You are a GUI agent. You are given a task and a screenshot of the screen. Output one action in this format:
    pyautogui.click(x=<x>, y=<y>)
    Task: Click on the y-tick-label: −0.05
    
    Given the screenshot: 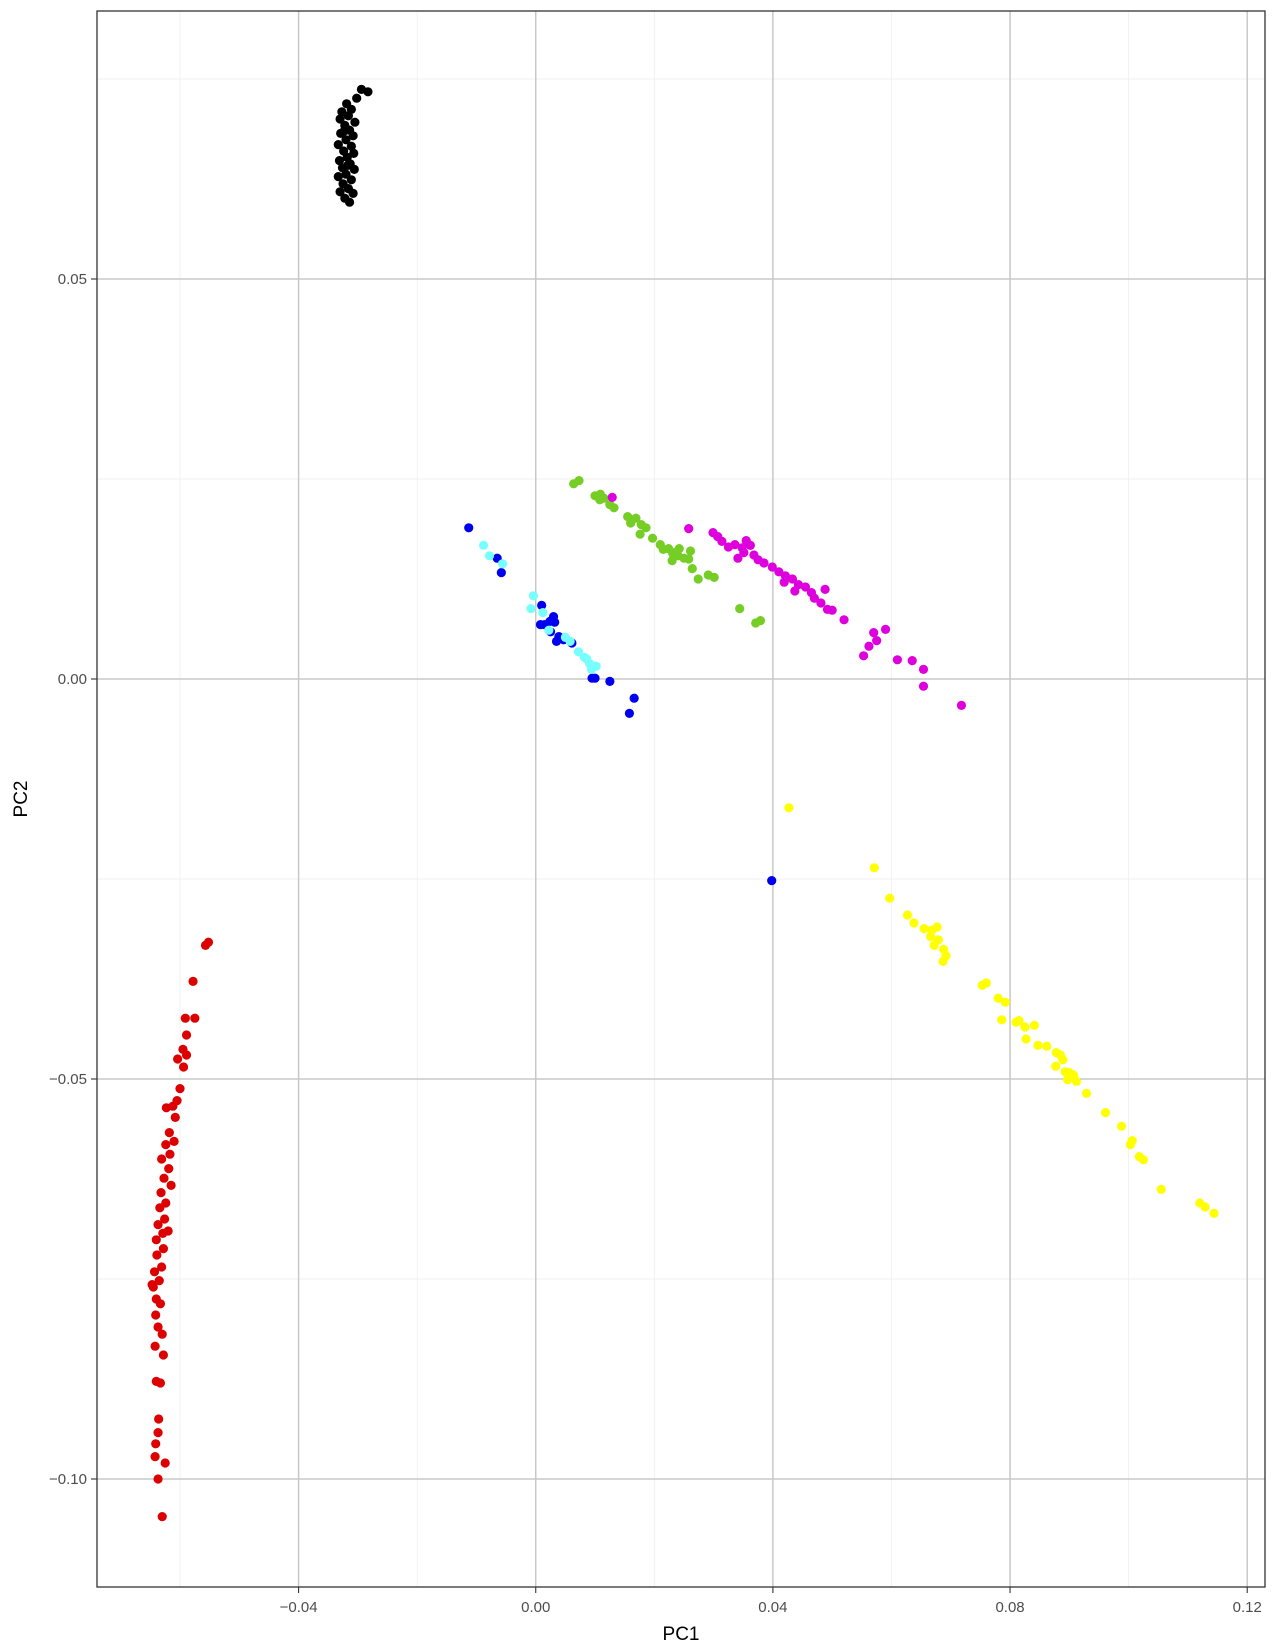 What is the action you would take?
    pyautogui.click(x=68, y=1079)
    